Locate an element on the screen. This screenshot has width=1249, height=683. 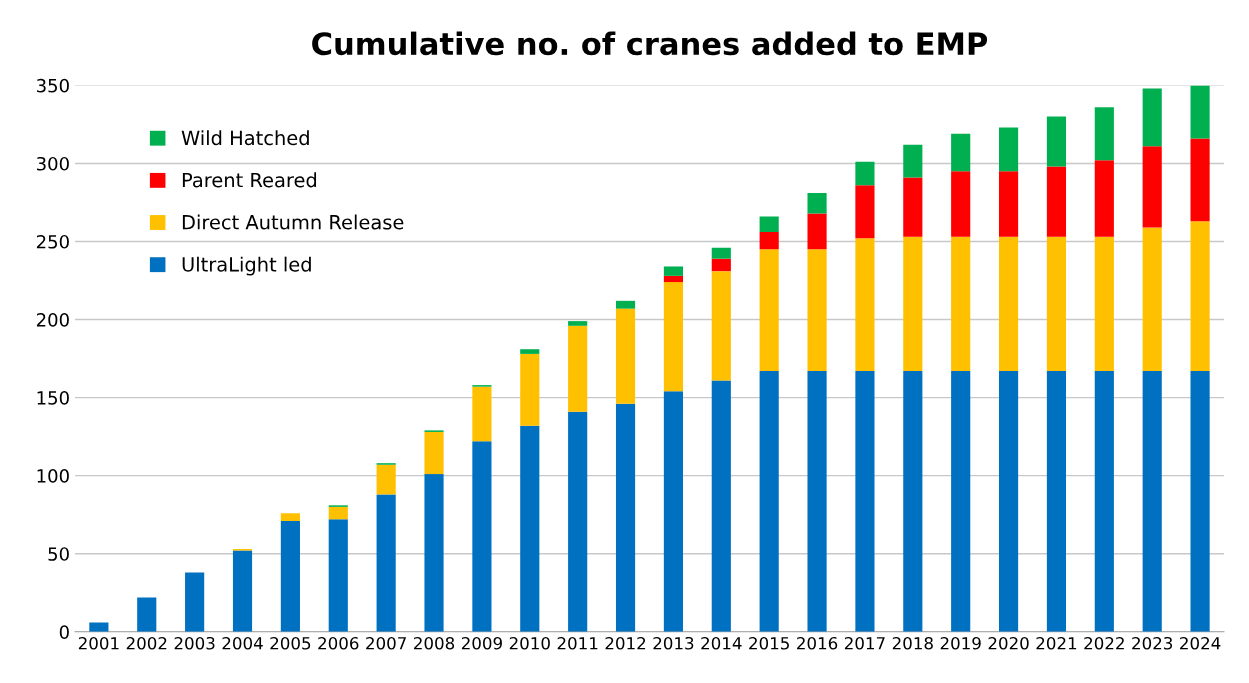
x-tick-label: 2010 is located at coordinates (529, 643).